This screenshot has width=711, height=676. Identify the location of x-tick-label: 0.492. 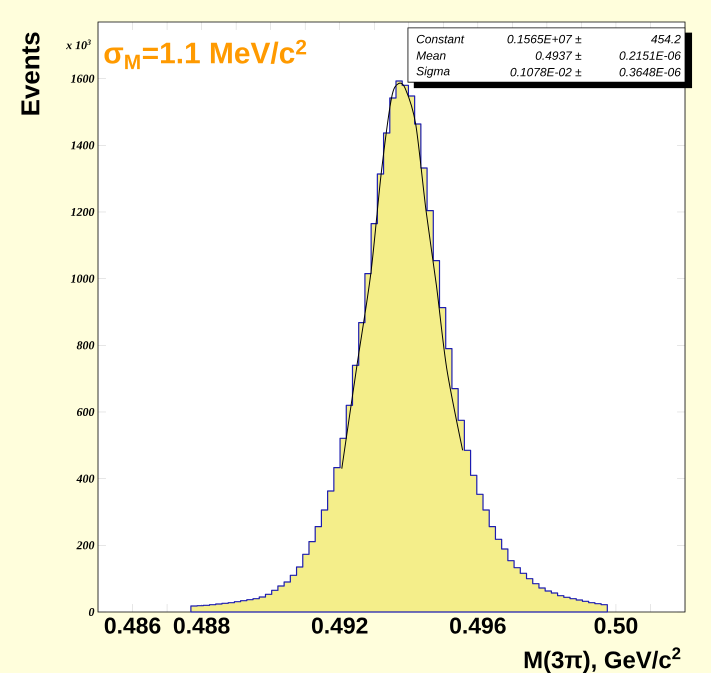
(340, 625).